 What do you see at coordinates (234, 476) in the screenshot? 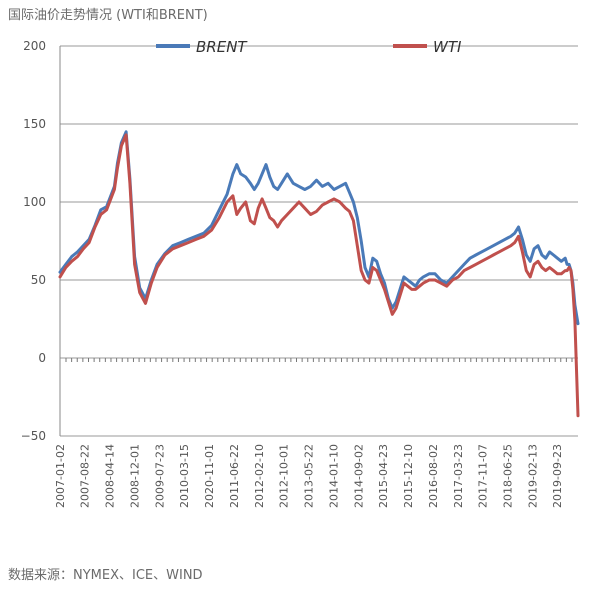
I see `x-tick-label: 2011-06-22` at bounding box center [234, 476].